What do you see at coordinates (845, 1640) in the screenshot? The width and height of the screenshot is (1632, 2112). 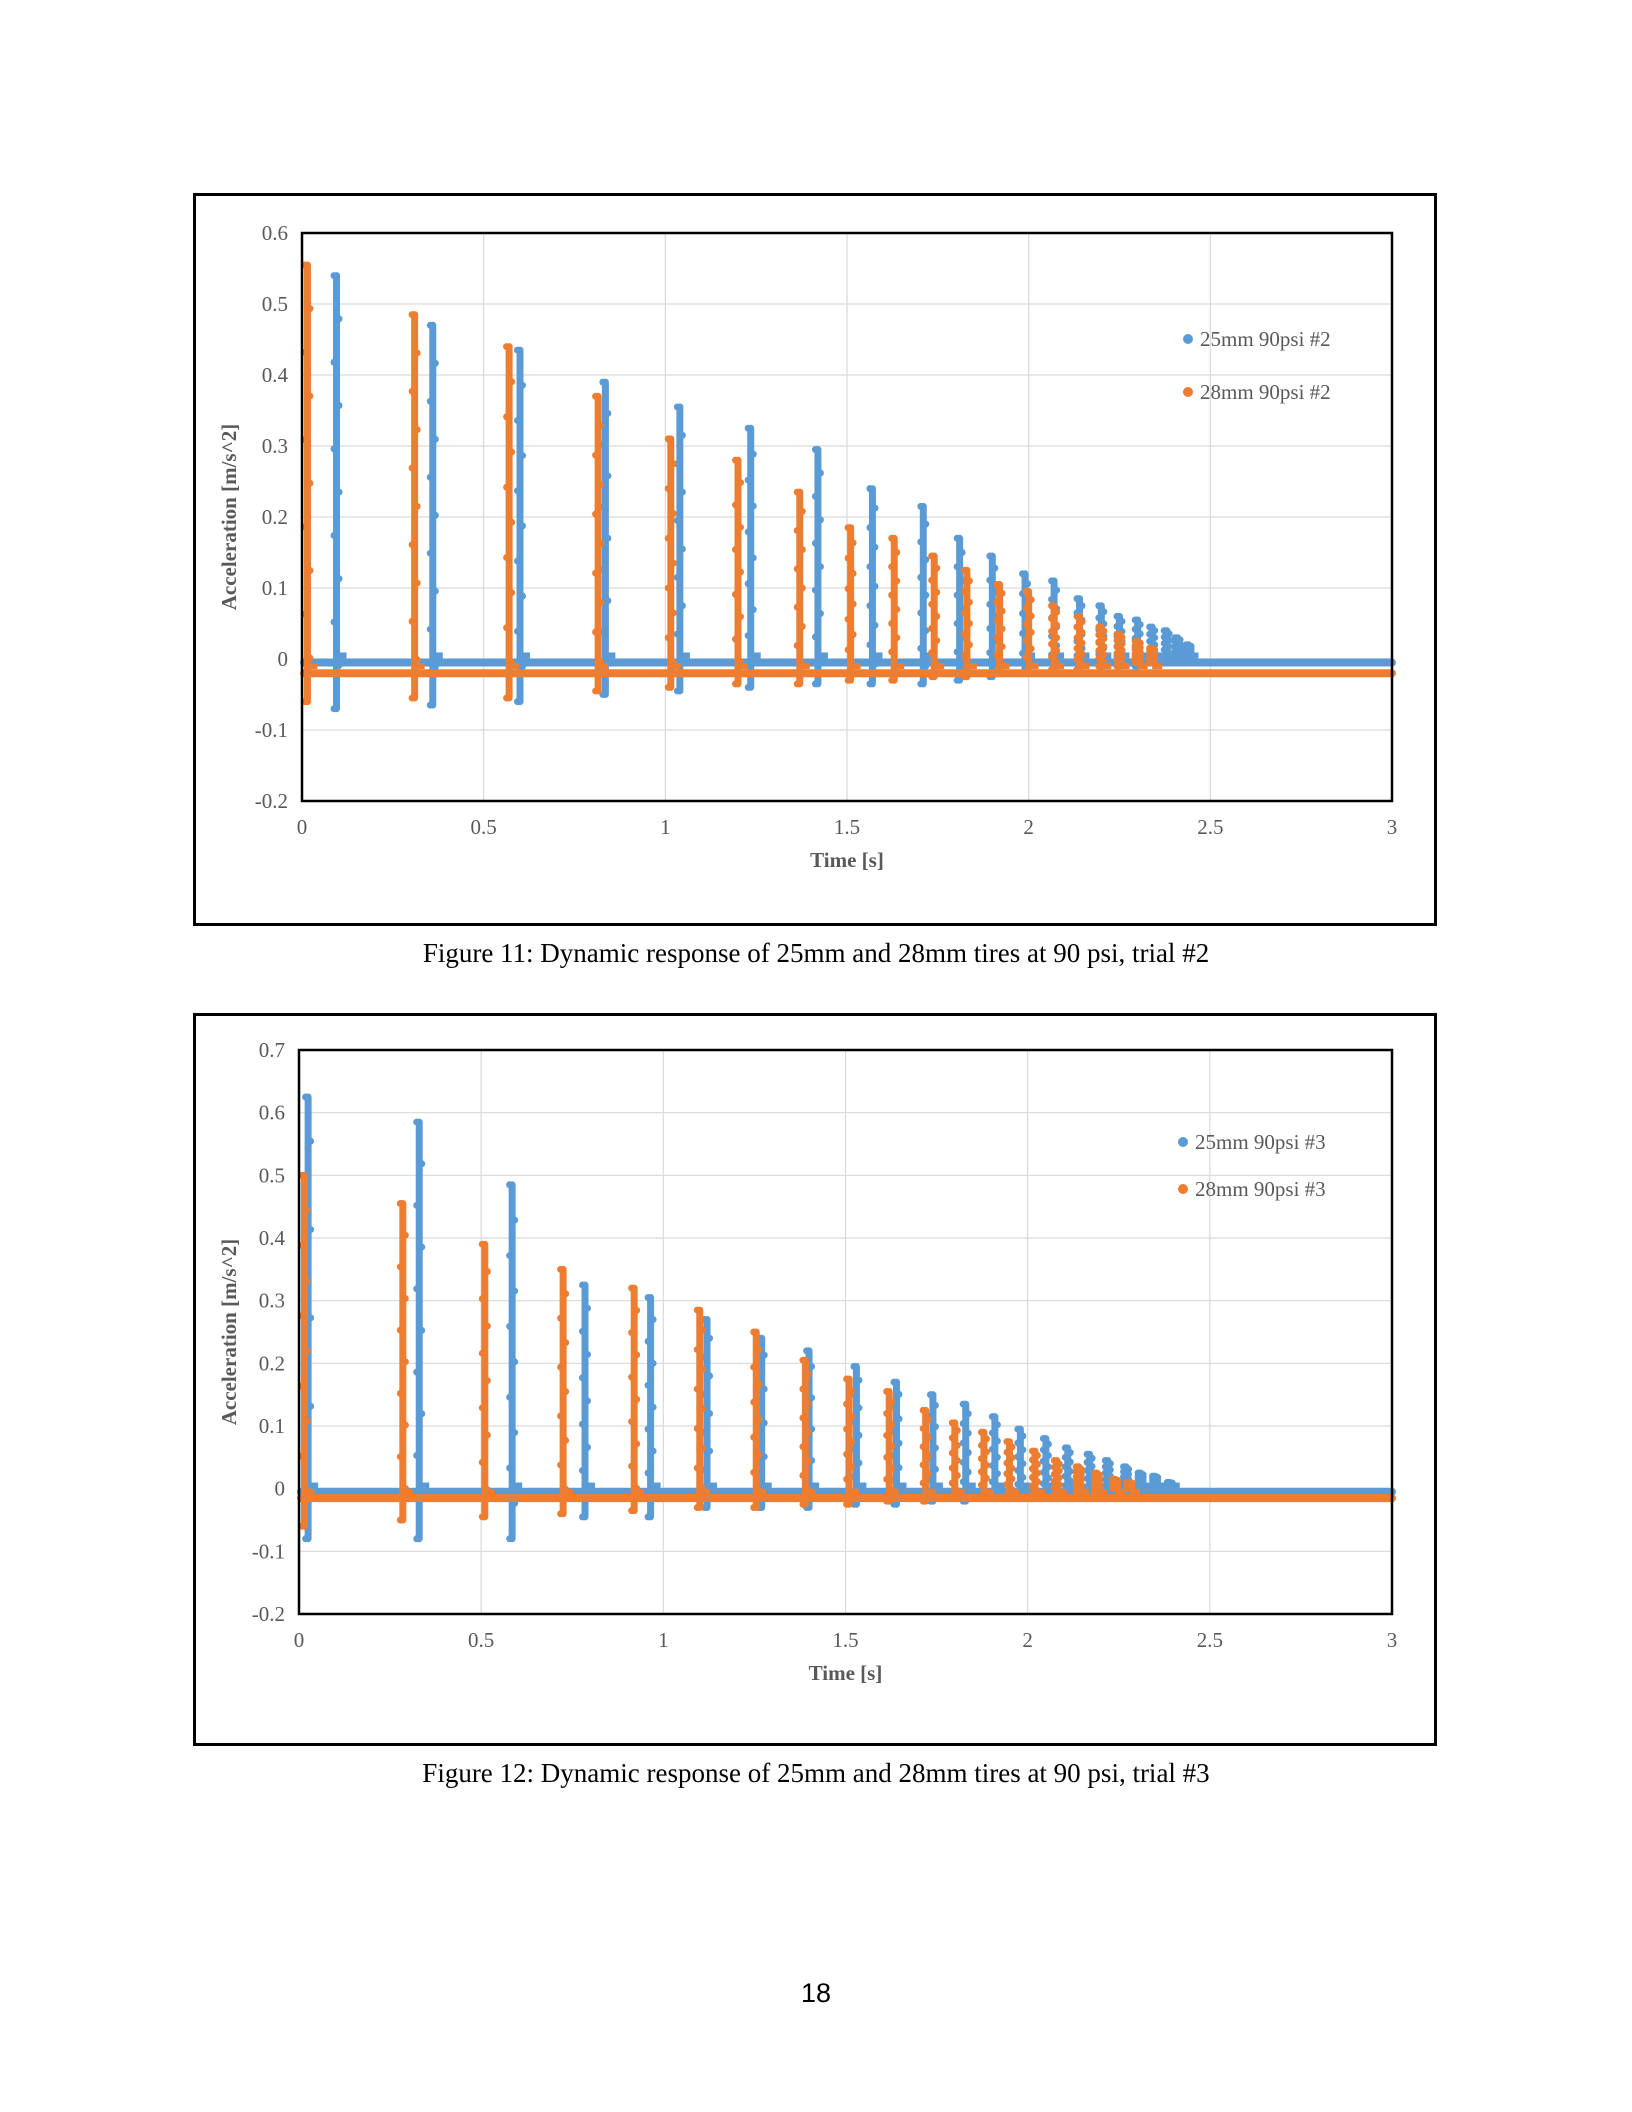 I see `x-tick-label: 1.5` at bounding box center [845, 1640].